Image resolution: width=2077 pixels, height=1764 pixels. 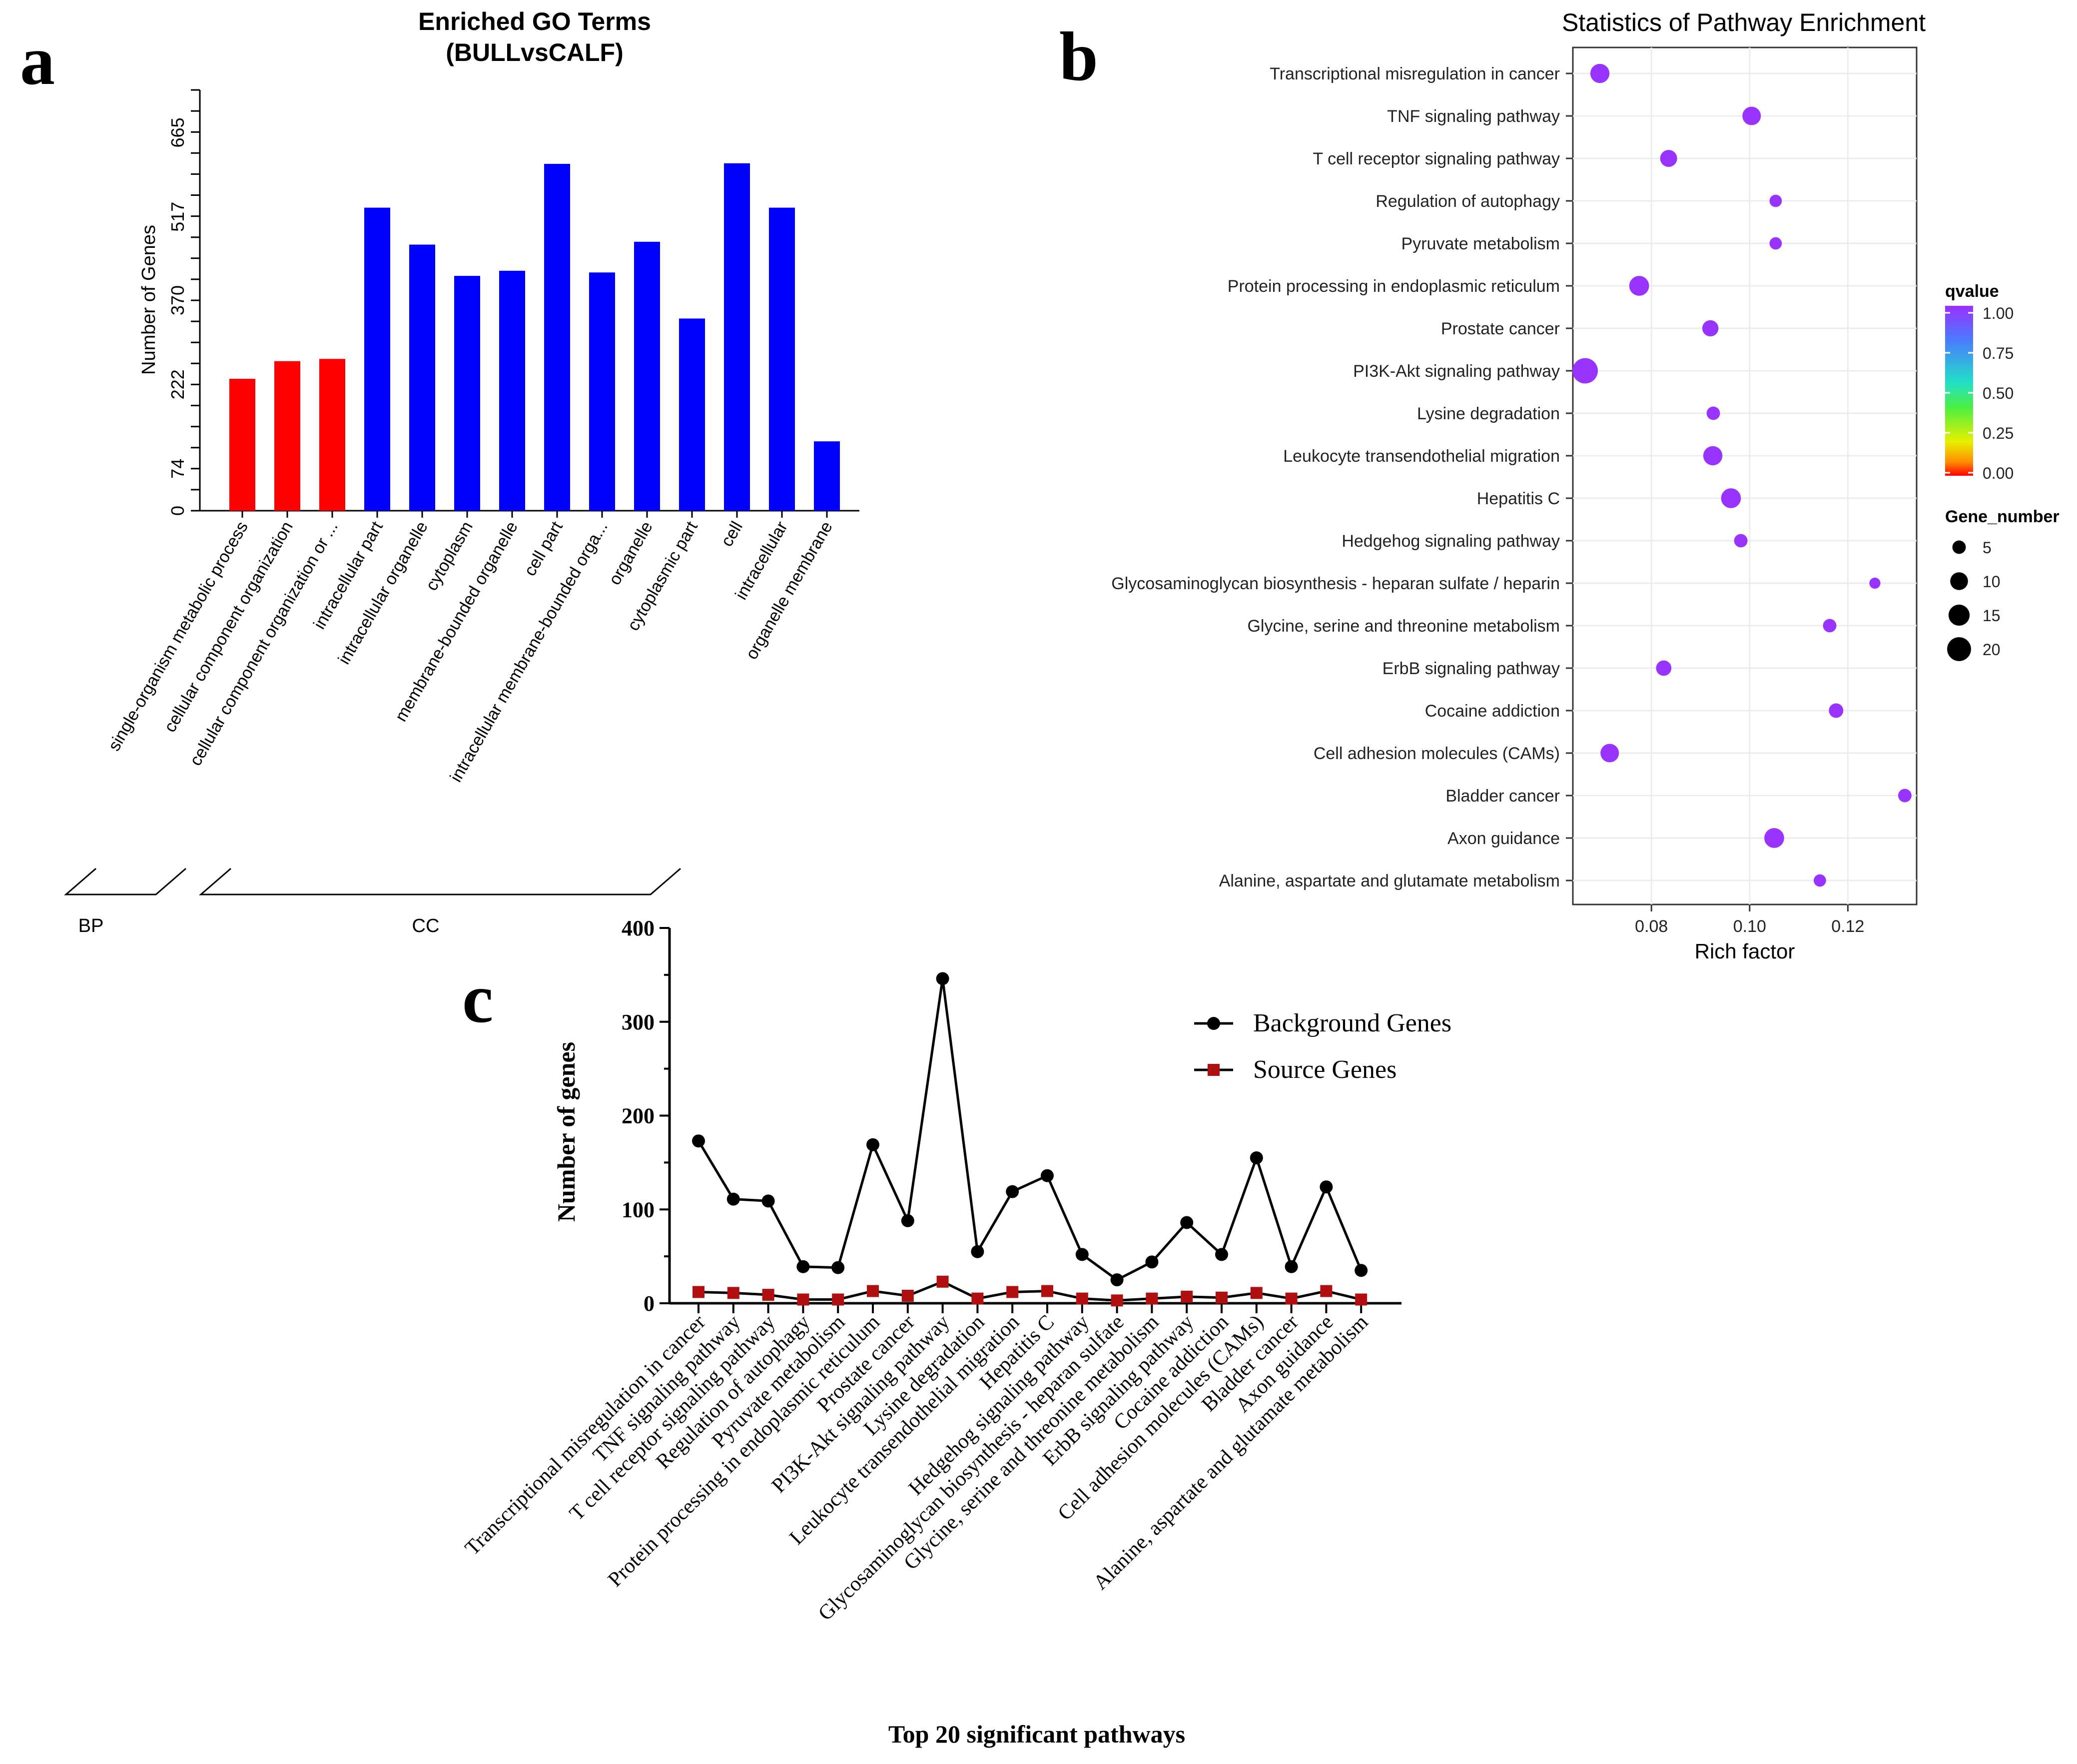 I want to click on qvalue-legend-title: qvalue, so click(x=1972, y=292).